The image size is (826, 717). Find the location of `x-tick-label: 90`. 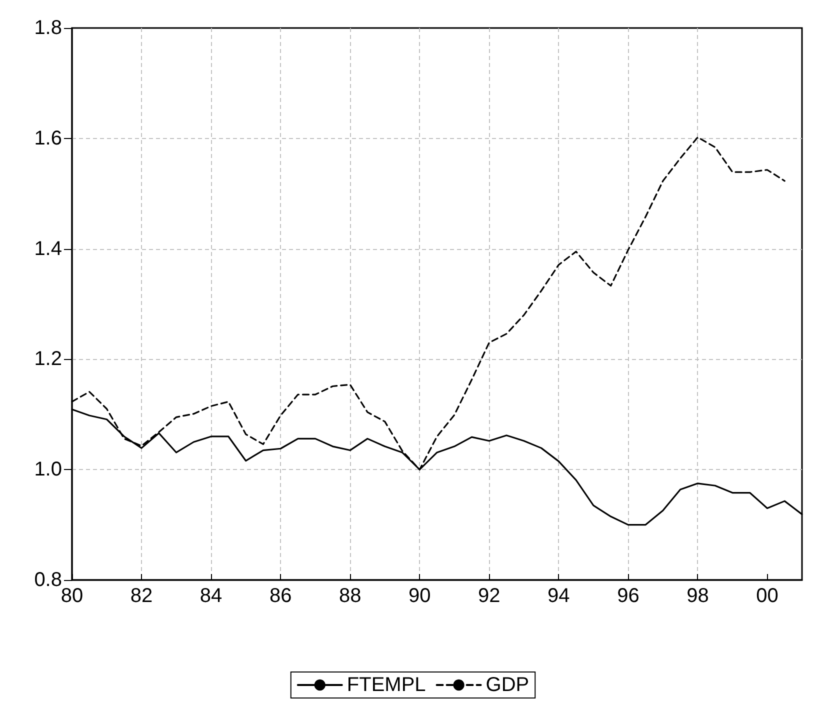

x-tick-label: 90 is located at coordinates (419, 596).